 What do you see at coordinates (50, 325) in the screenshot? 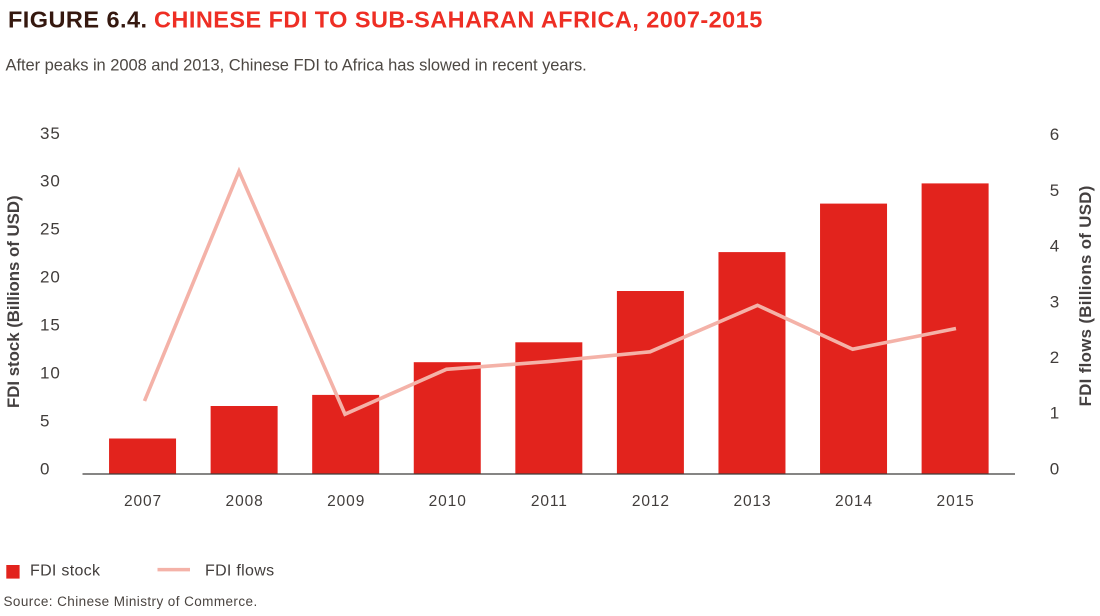
I see `svg-text: 15` at bounding box center [50, 325].